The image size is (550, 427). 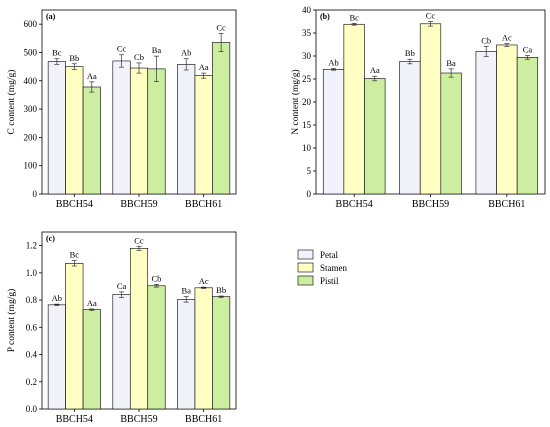 I want to click on y-axis-title: N content (mg/g), so click(x=295, y=101).